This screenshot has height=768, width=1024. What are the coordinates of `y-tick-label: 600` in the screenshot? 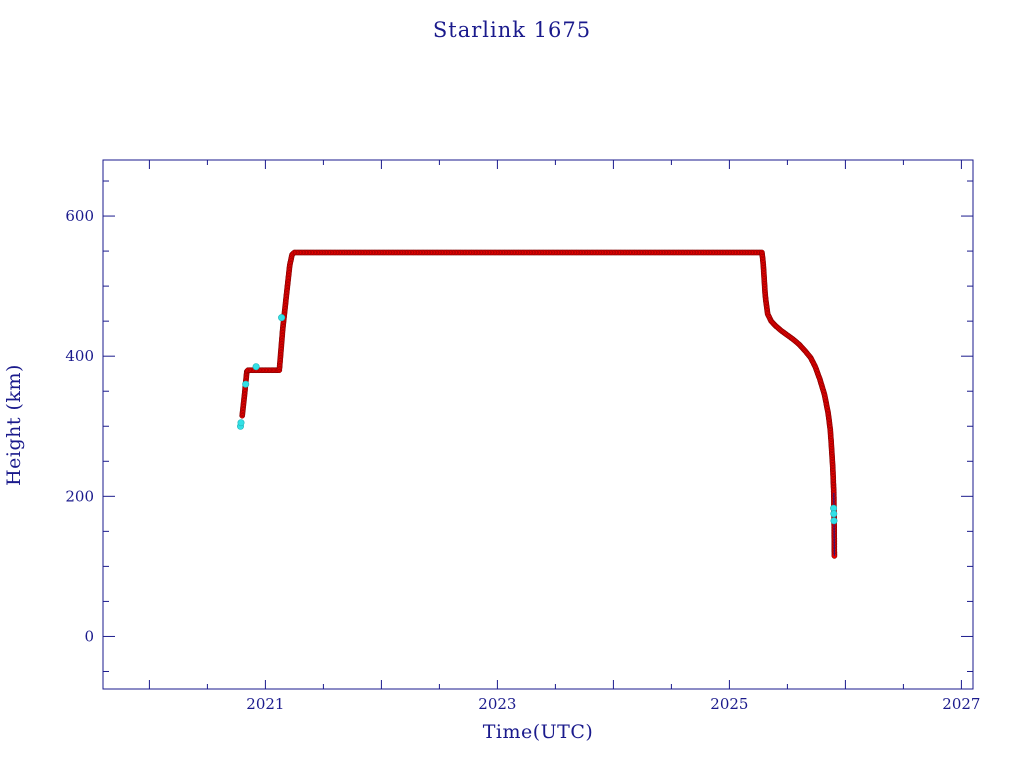 It's located at (79, 216).